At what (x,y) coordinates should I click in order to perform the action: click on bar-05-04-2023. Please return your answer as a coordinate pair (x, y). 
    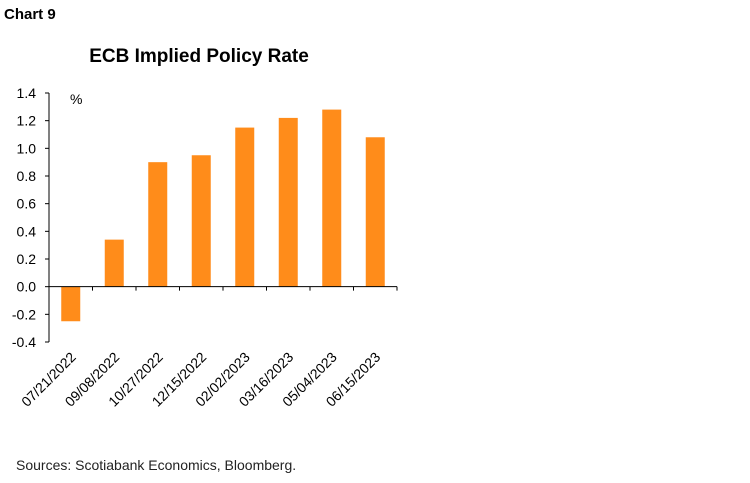
    Looking at the image, I should click on (332, 198).